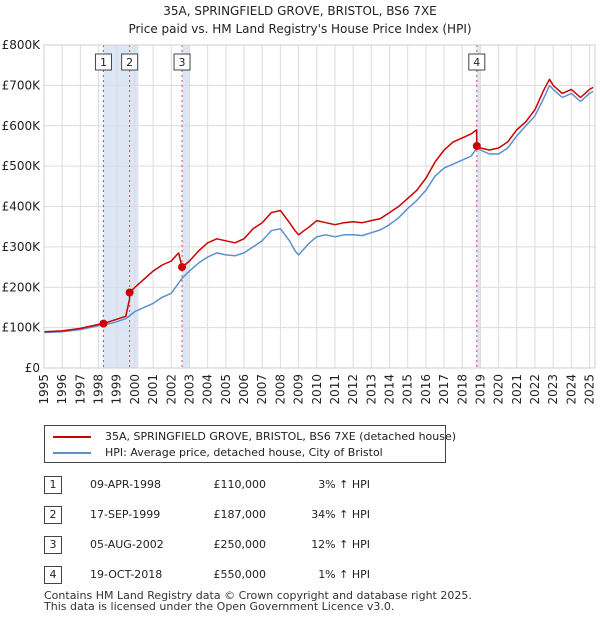 The width and height of the screenshot is (600, 620). I want to click on sale-price: £110,000, so click(240, 484).